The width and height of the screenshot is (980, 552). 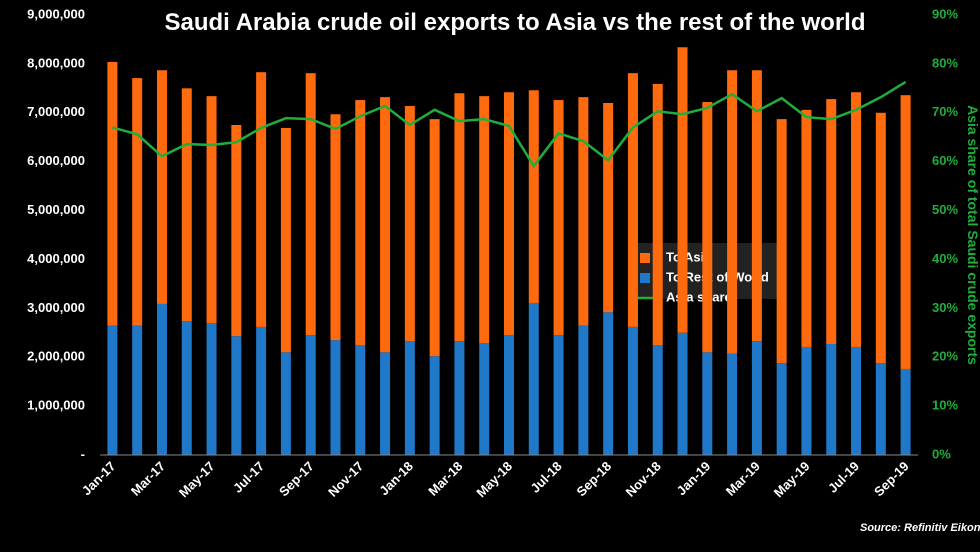 What do you see at coordinates (56, 111) in the screenshot?
I see `y-tick-label: 7,000,000` at bounding box center [56, 111].